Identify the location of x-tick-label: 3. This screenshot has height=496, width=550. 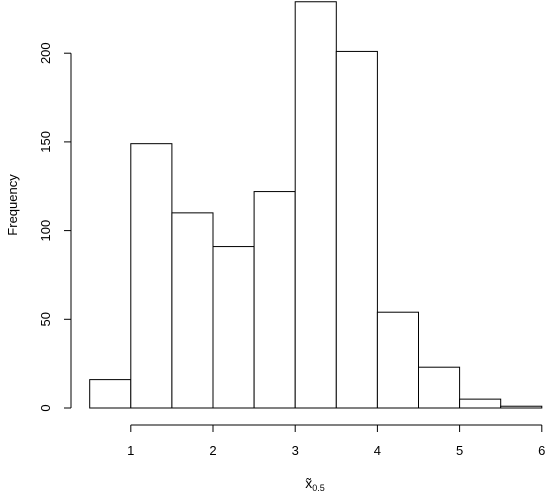
(295, 450).